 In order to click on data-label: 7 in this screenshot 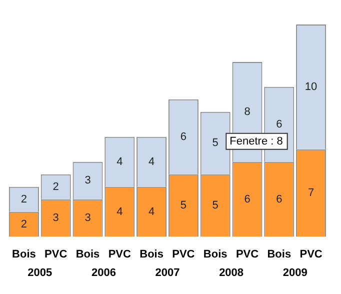, I will do `click(311, 193)`.